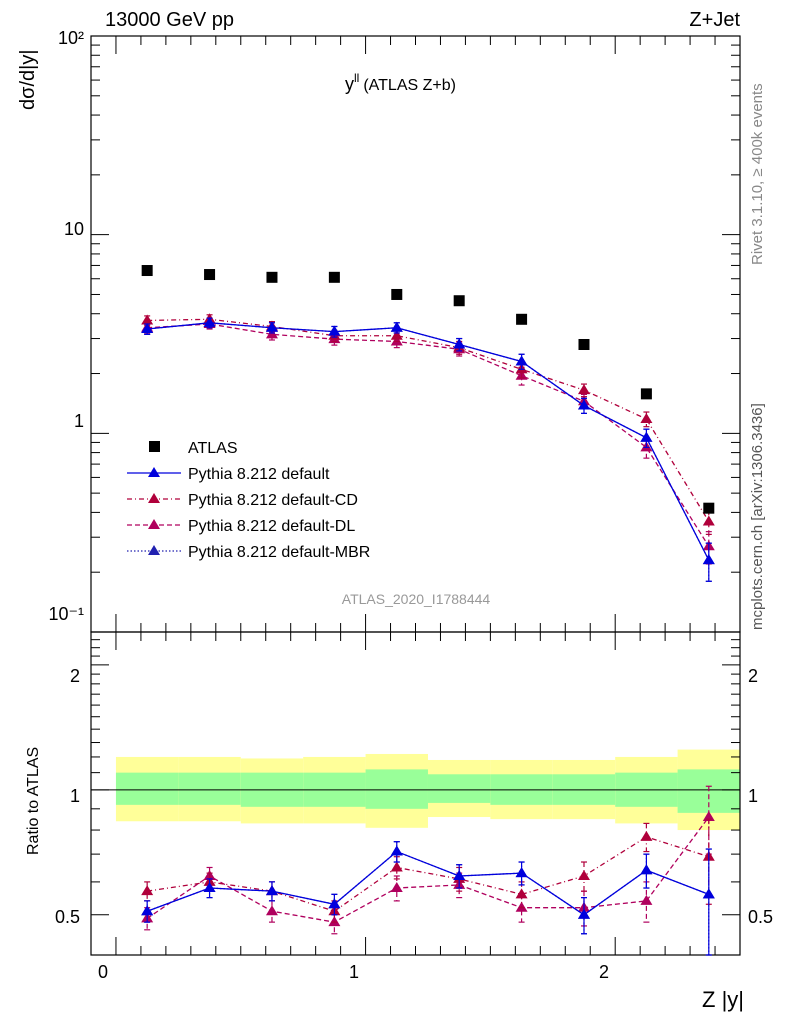 The height and width of the screenshot is (1024, 786). Describe the element at coordinates (753, 676) in the screenshot. I see `ratio-ytick-label-2-right: 2` at that location.